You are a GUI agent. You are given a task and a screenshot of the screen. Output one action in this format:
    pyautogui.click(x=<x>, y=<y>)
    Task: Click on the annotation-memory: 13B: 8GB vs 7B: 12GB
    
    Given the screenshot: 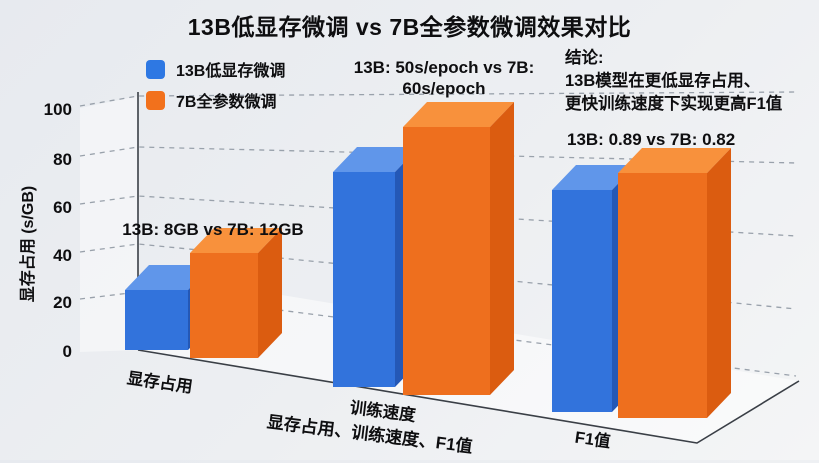 What is the action you would take?
    pyautogui.click(x=213, y=229)
    